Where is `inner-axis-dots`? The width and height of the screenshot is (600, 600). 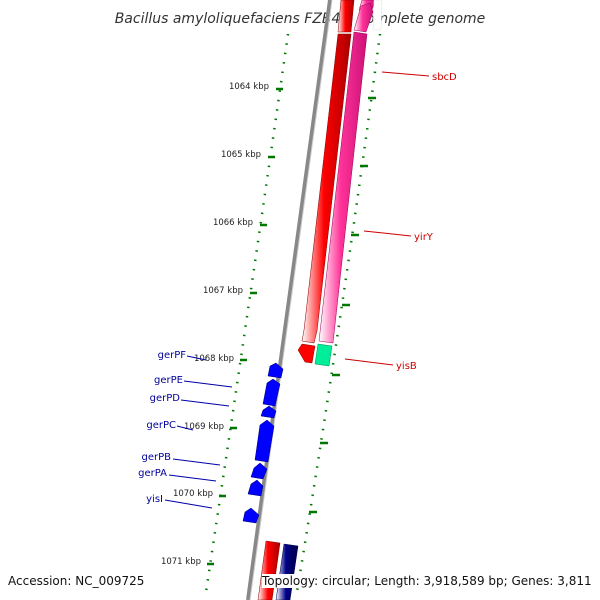
inner-axis-dots is located at coordinates (247, 313).